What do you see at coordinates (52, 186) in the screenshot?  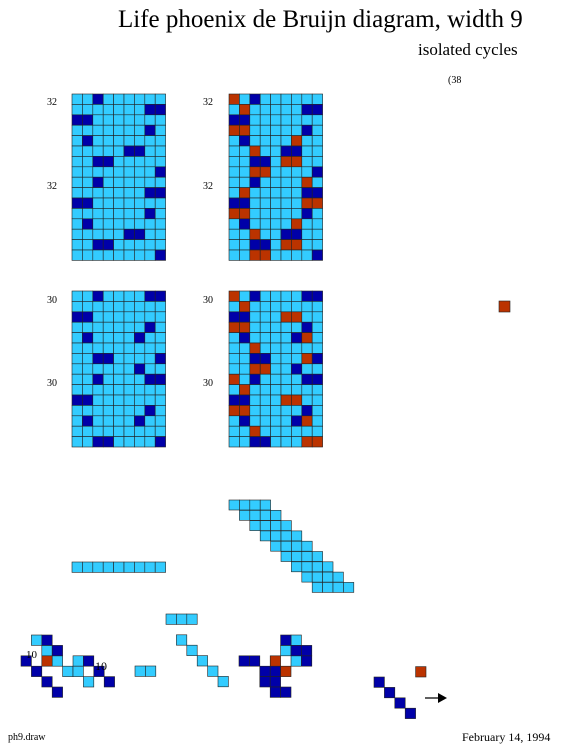 I see `label-r1-left-mid: 32` at bounding box center [52, 186].